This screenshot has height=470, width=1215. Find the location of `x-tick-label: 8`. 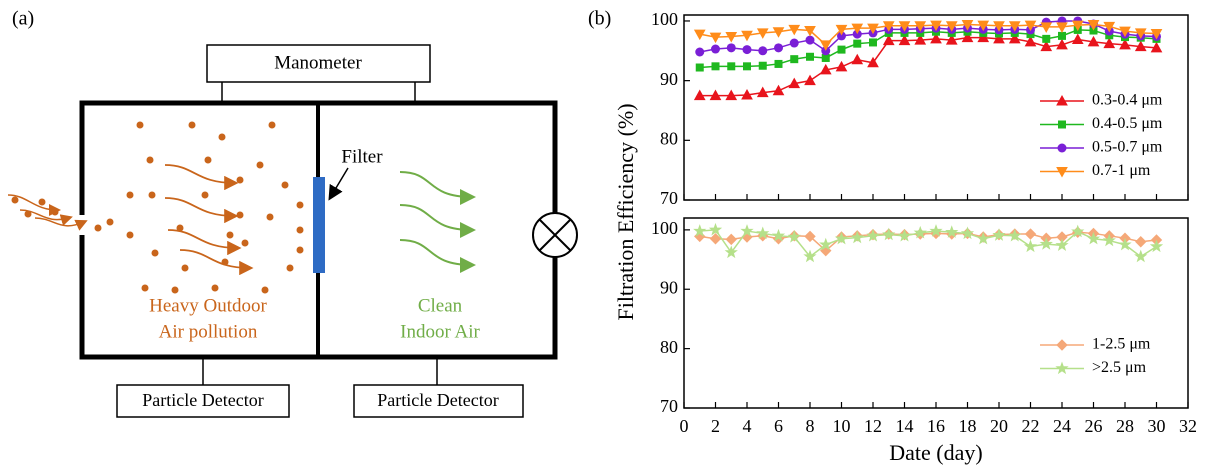

x-tick-label: 8 is located at coordinates (810, 426).